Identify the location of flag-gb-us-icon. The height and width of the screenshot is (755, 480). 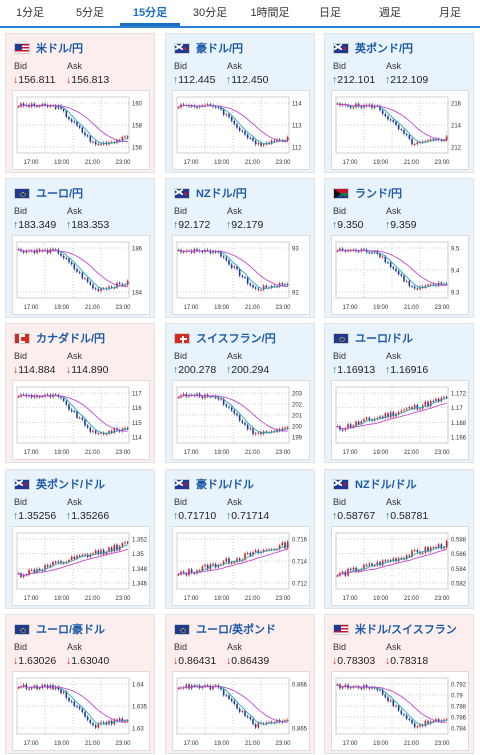
(22, 484).